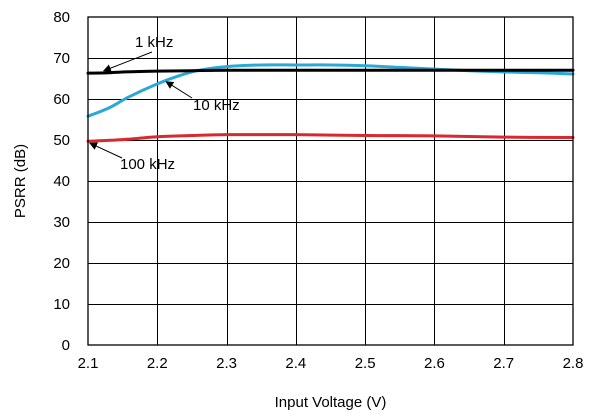 This screenshot has height=413, width=597. Describe the element at coordinates (331, 402) in the screenshot. I see `x-axis-title: Input Voltage (V)` at that location.